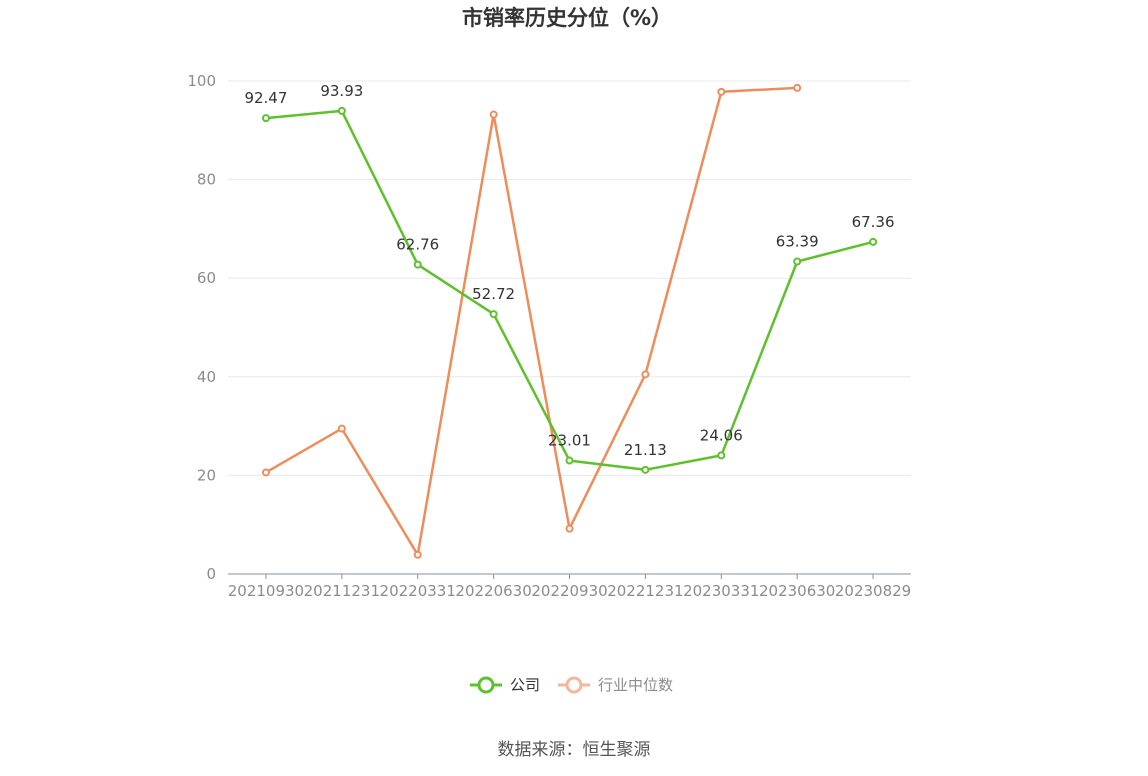 The image size is (1148, 776). I want to click on data-label: 23.01, so click(569, 441).